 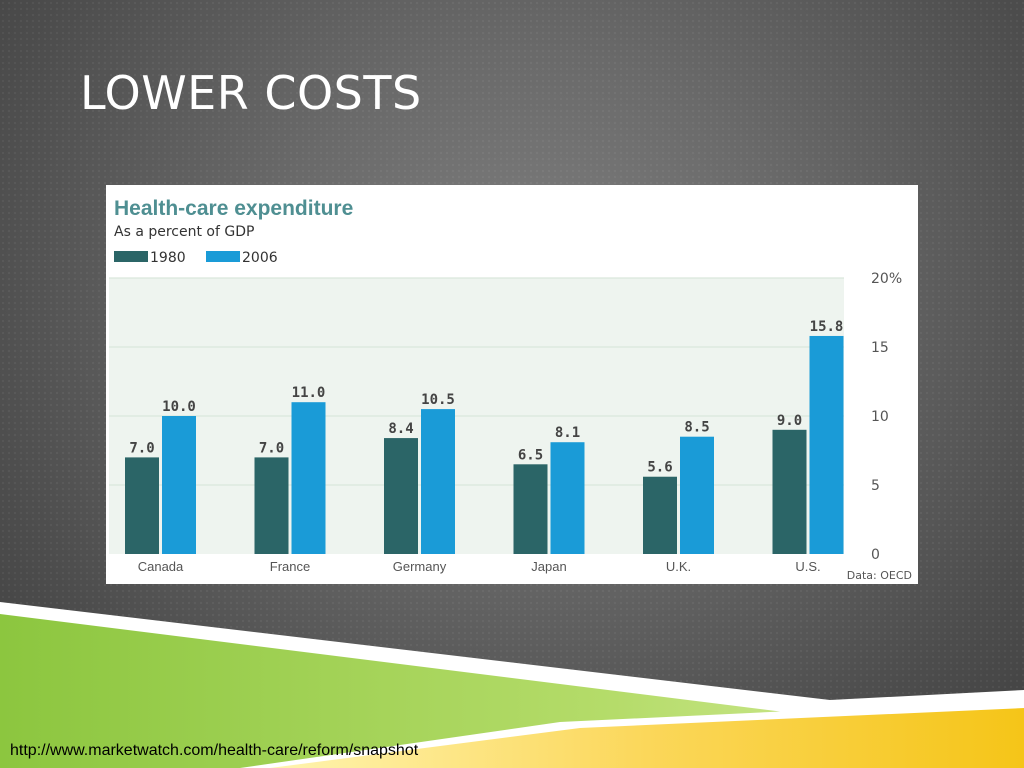 I want to click on data-label-France-2006: 11.0, so click(x=309, y=393).